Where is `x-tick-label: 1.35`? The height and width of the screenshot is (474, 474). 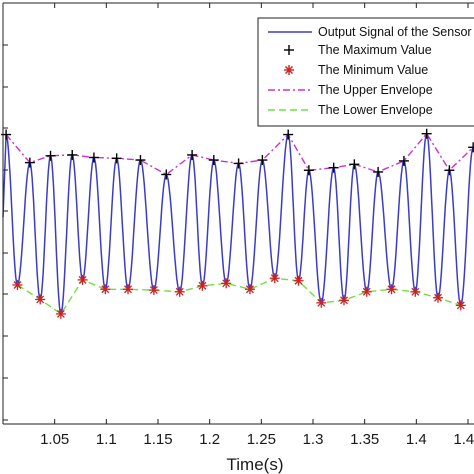
x-tick-label: 1.35 is located at coordinates (364, 439).